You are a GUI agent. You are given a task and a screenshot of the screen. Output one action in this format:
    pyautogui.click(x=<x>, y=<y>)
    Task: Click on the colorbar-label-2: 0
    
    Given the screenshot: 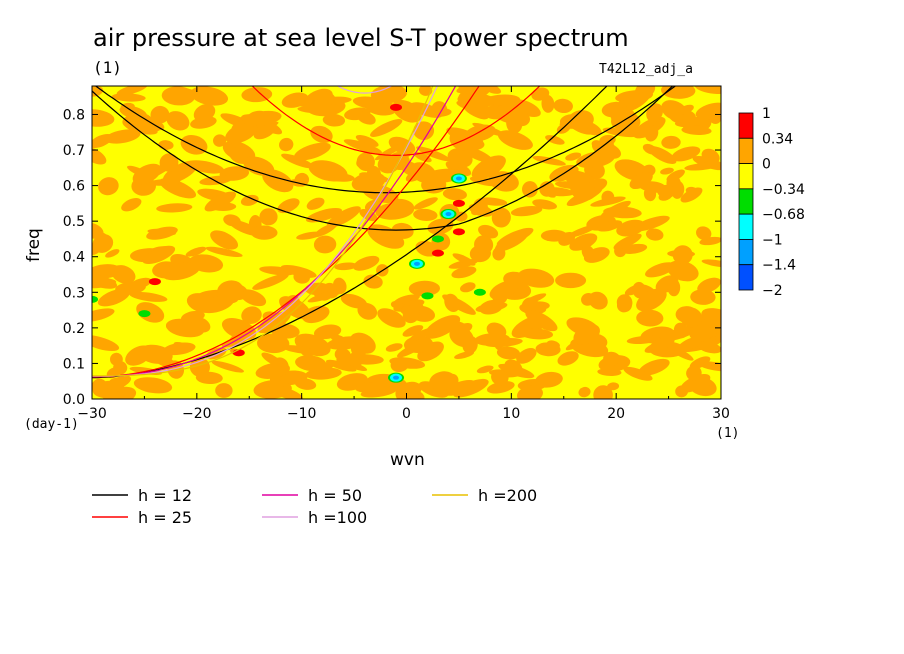 What is the action you would take?
    pyautogui.click(x=766, y=165)
    